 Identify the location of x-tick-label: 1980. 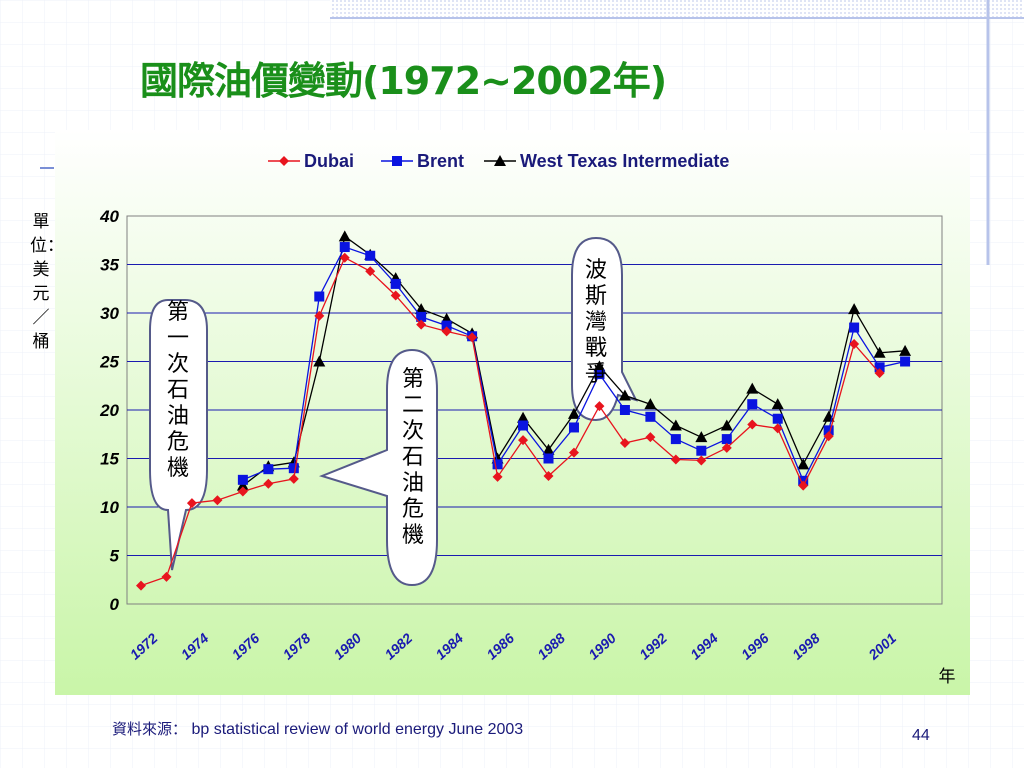
(347, 646).